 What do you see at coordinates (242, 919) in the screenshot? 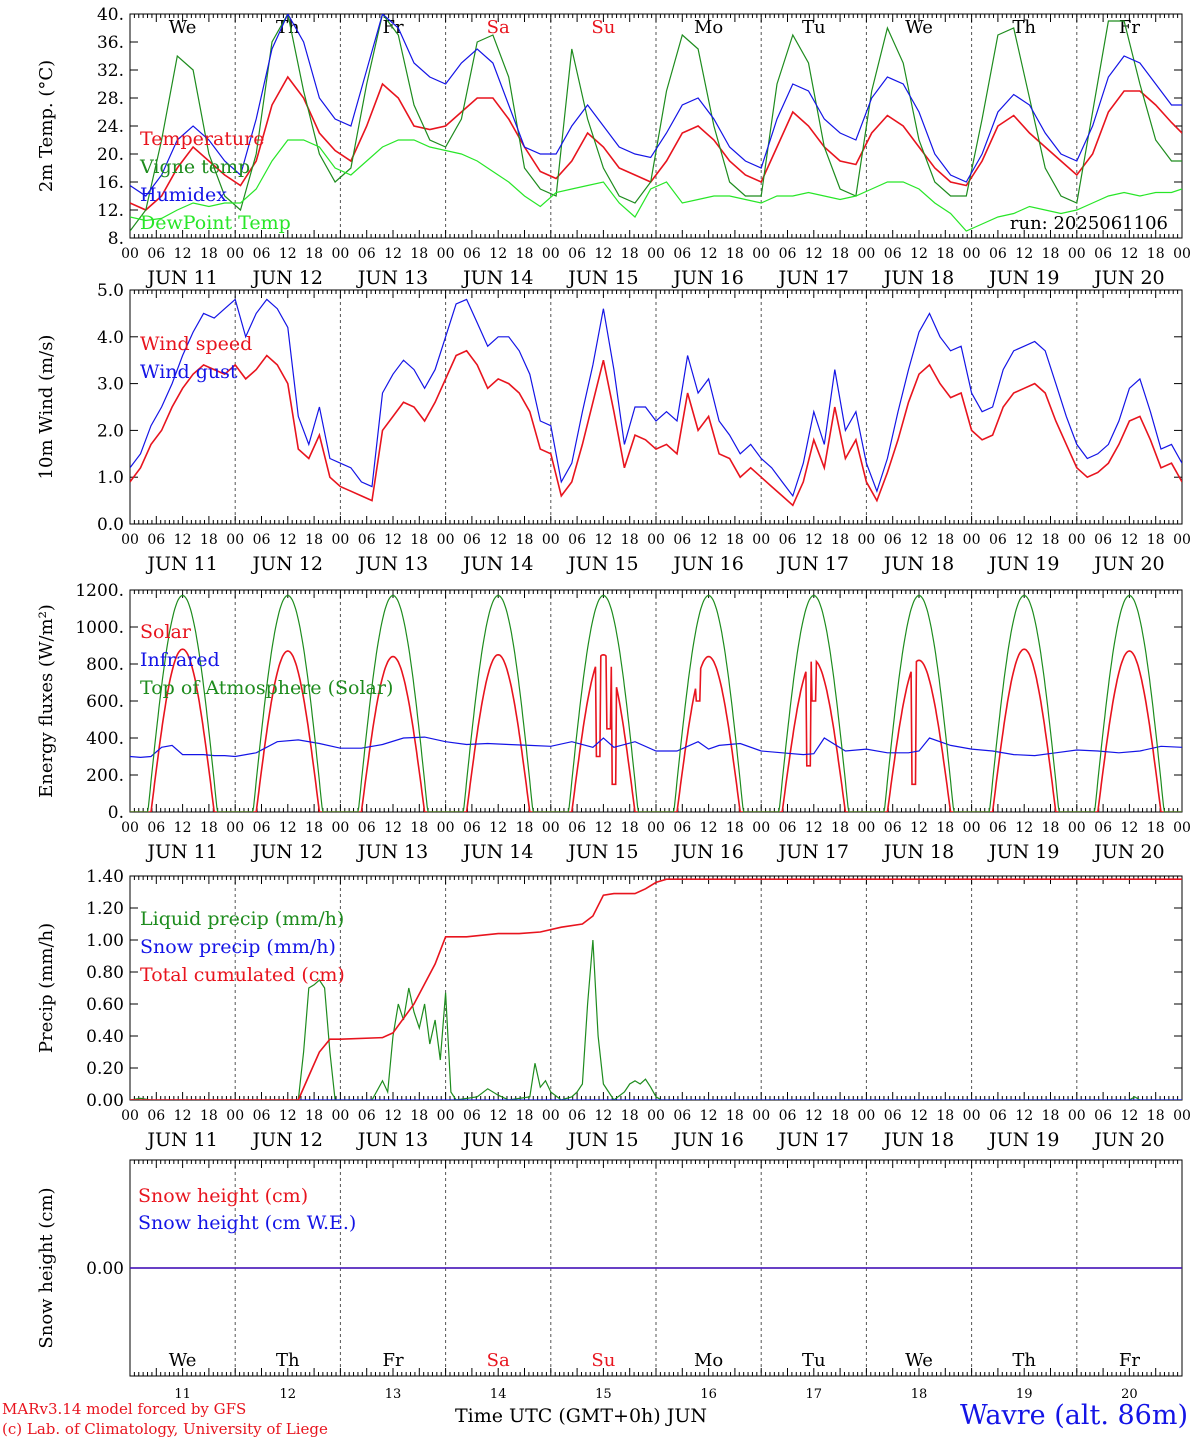
I see `legend-entry: Liquid precip (mm/h)` at bounding box center [242, 919].